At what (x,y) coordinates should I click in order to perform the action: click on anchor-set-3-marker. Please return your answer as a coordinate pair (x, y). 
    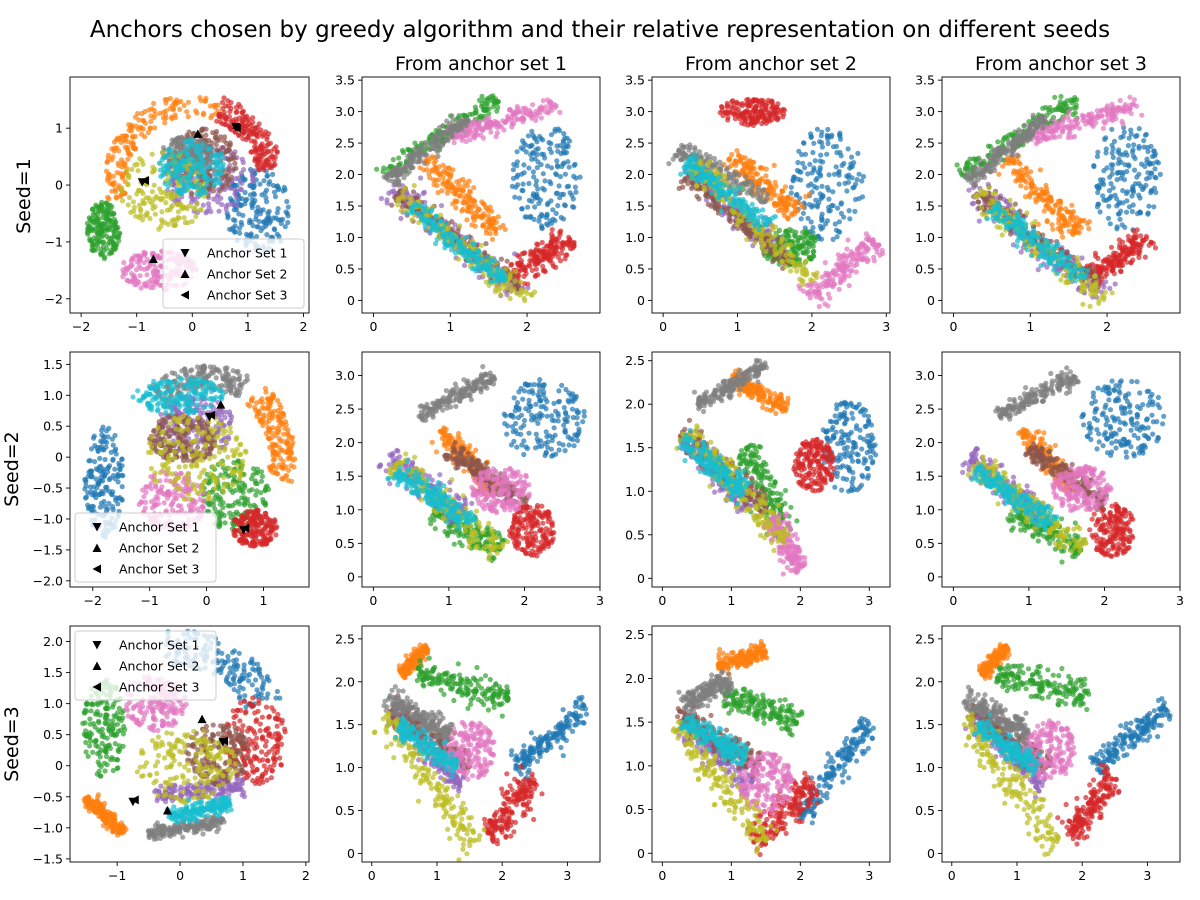
    Looking at the image, I should click on (236, 128).